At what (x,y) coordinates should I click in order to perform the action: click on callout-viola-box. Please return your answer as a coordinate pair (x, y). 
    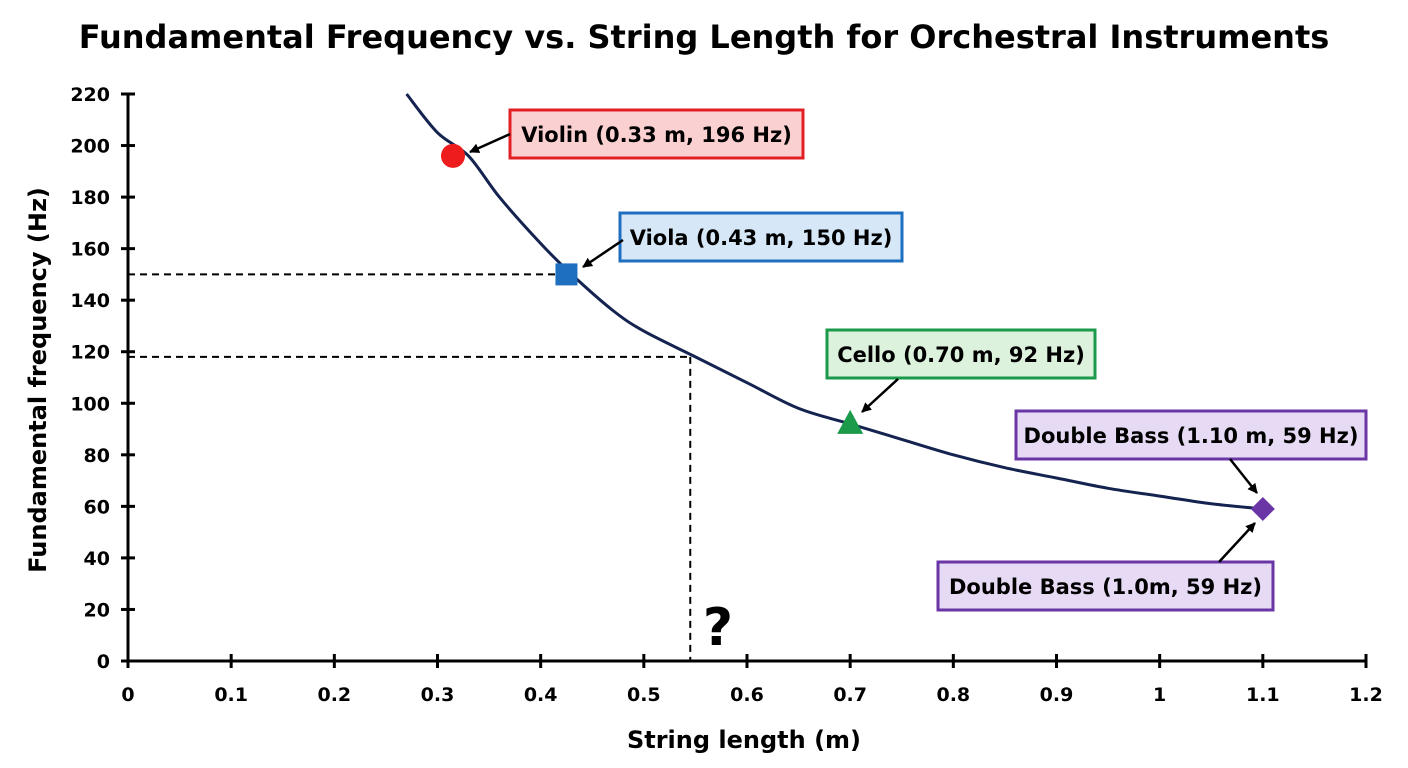
    Looking at the image, I should click on (761, 237).